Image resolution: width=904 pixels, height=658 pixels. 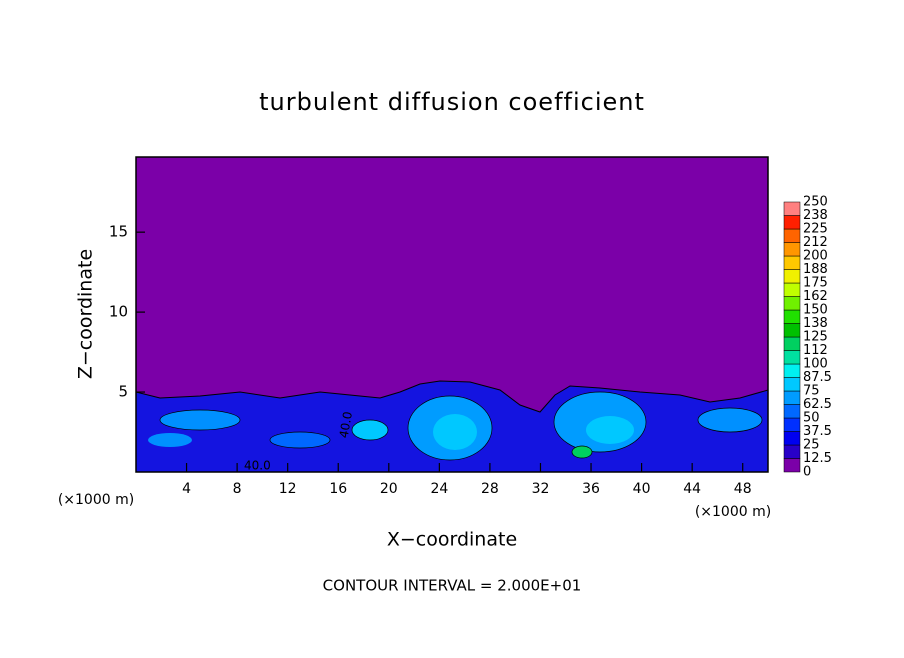 What do you see at coordinates (815, 337) in the screenshot?
I see `colorbar-label: 125` at bounding box center [815, 337].